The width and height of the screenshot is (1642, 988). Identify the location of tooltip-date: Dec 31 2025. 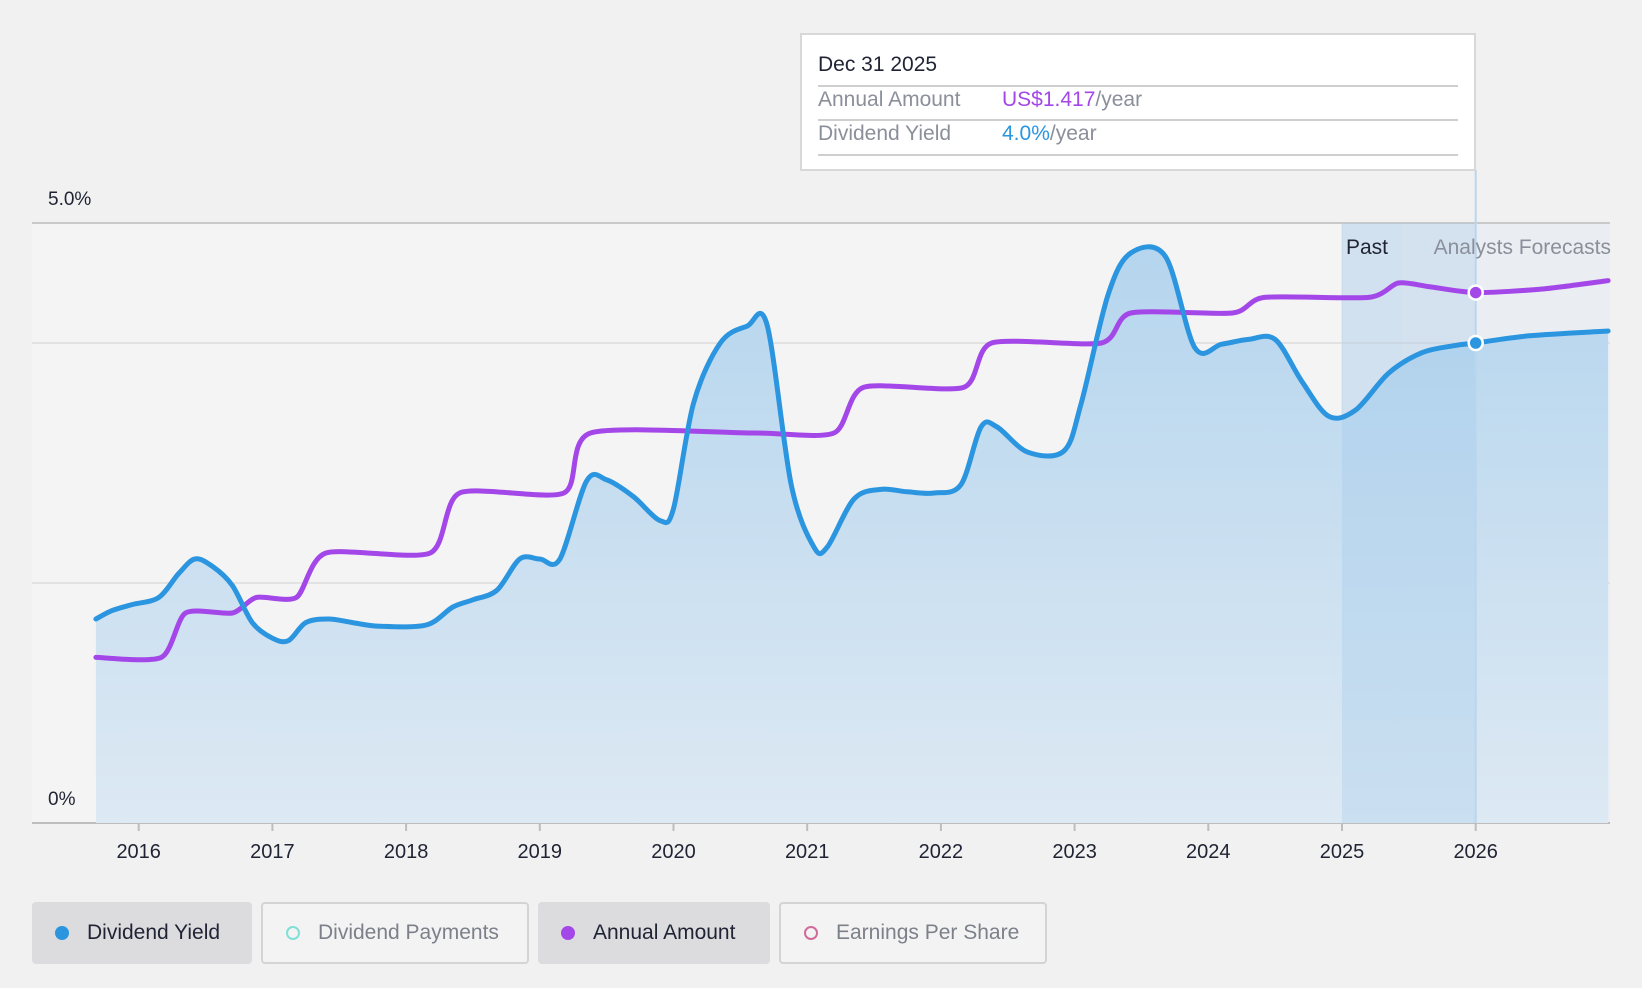
(878, 64).